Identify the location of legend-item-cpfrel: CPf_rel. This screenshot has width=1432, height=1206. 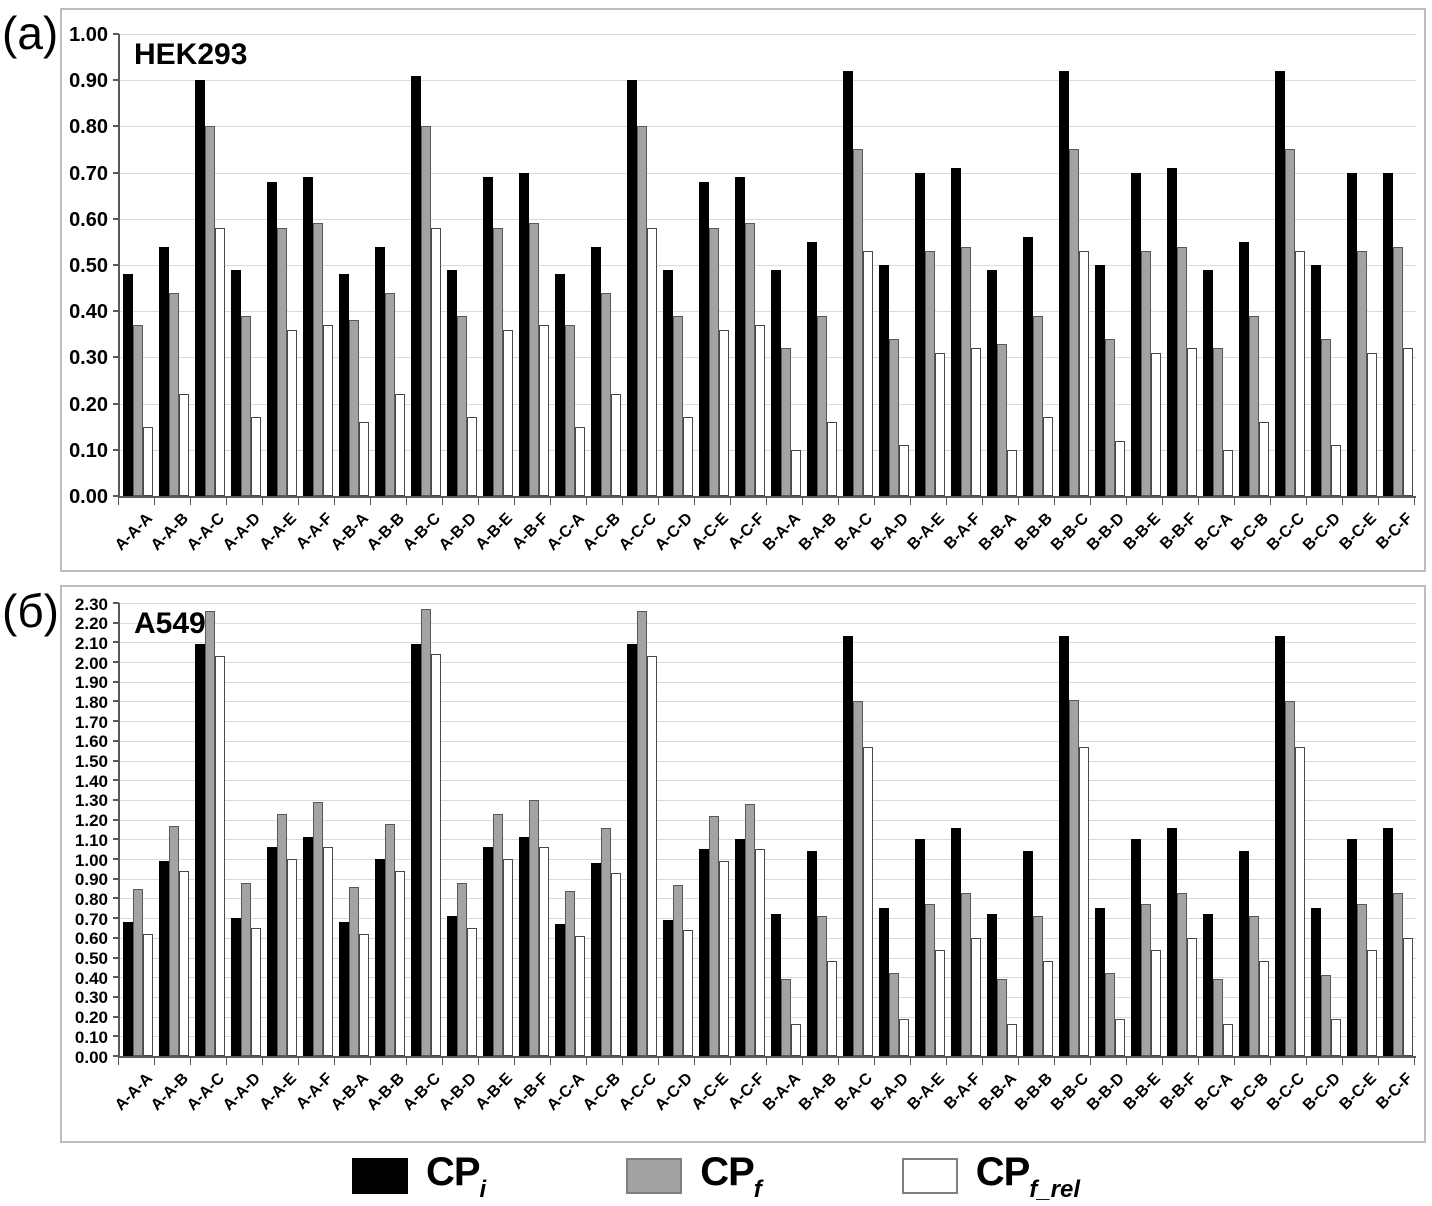
(990, 1176).